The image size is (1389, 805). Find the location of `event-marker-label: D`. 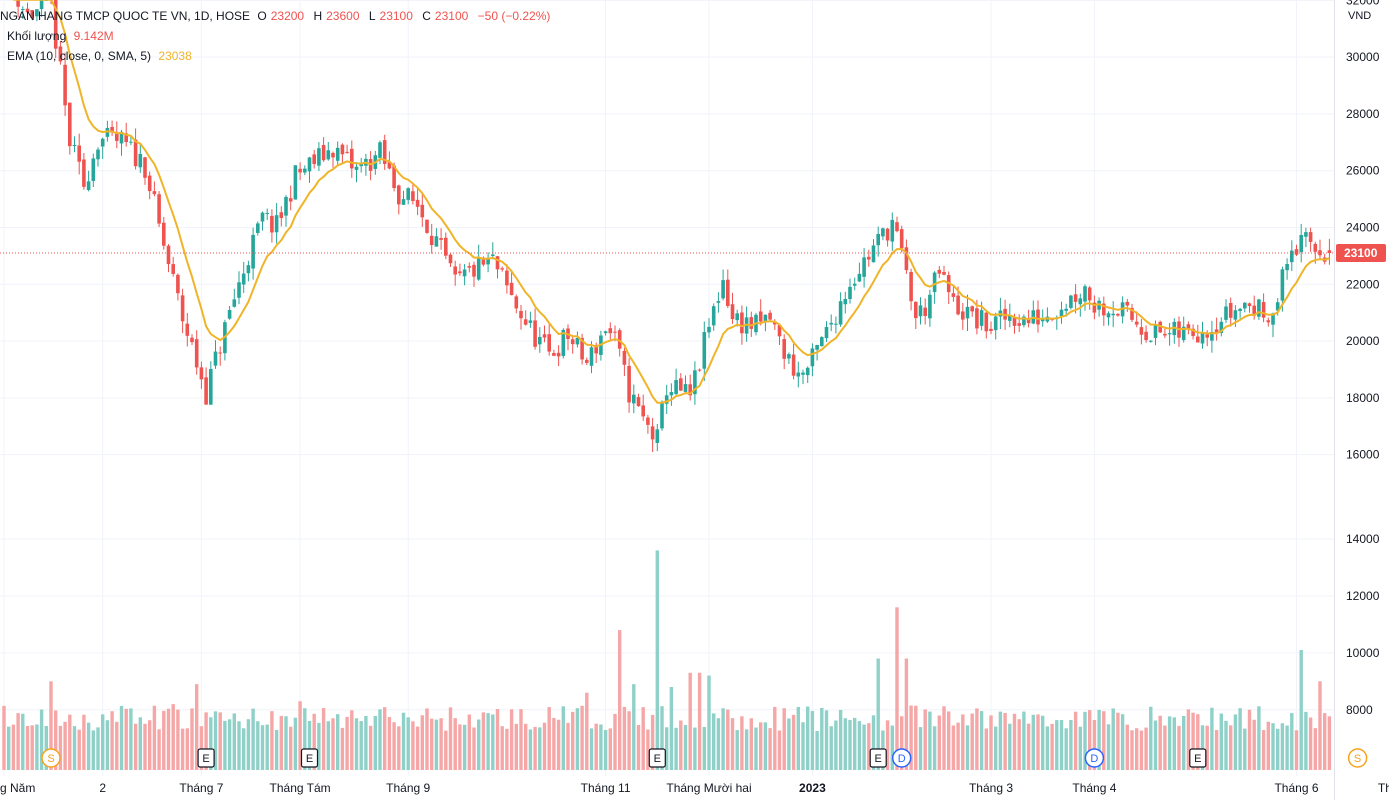

event-marker-label: D is located at coordinates (1094, 759).